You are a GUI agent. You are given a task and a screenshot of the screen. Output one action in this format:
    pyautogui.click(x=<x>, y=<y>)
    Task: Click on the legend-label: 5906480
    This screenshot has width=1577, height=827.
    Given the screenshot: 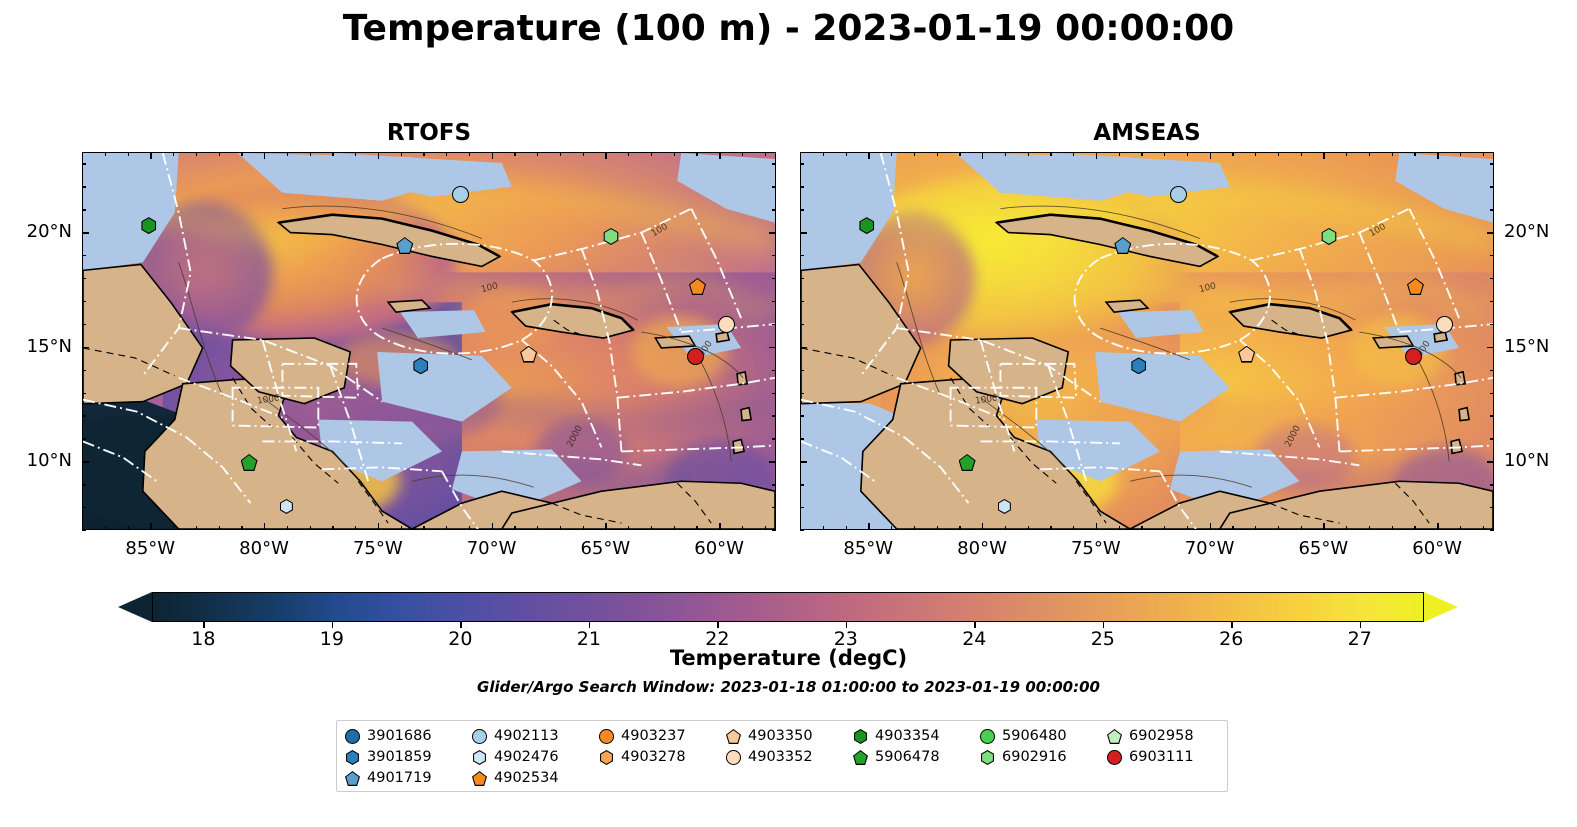 What is the action you would take?
    pyautogui.click(x=1034, y=736)
    